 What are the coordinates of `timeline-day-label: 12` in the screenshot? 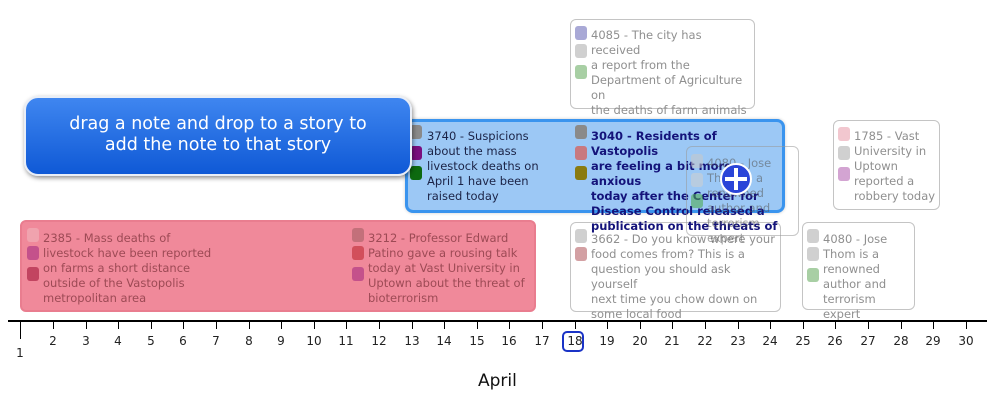 It's located at (379, 341).